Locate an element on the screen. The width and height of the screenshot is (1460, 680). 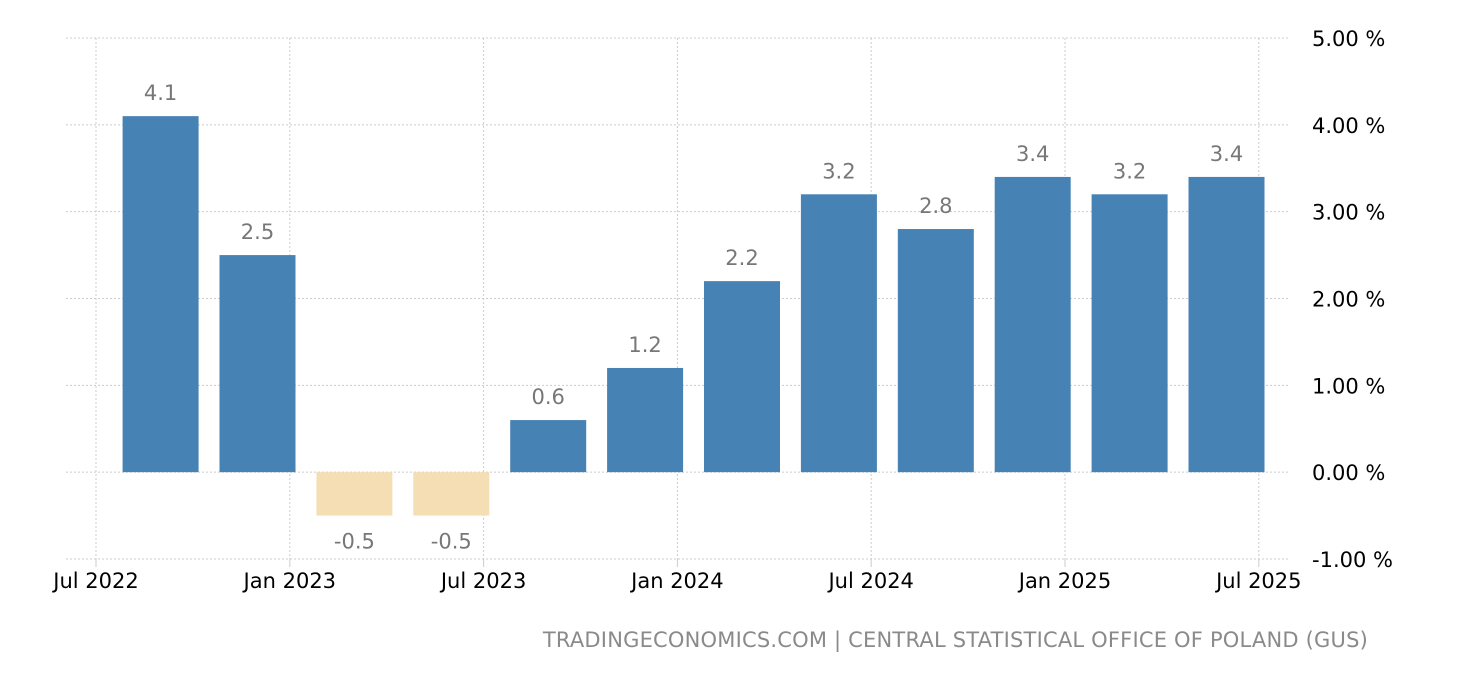
data-label: 1.2 is located at coordinates (644, 345).